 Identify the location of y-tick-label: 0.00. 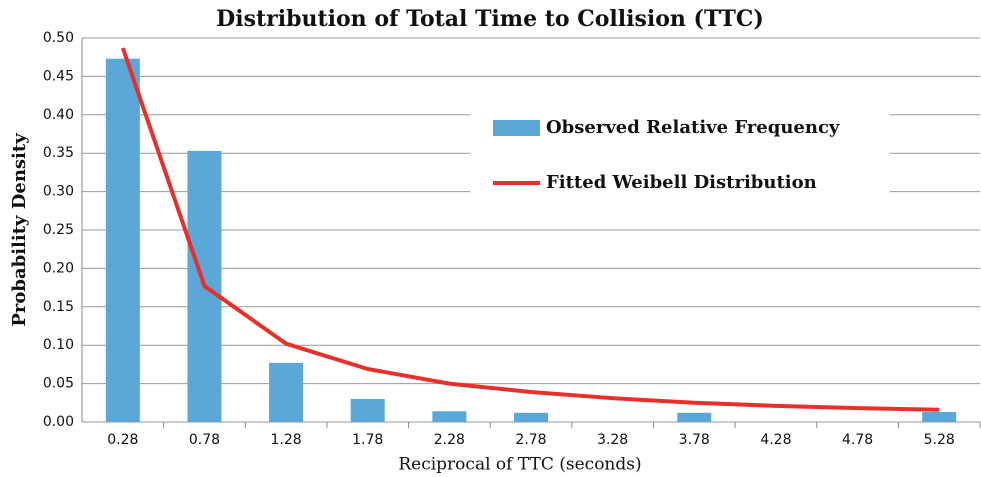
(58, 422).